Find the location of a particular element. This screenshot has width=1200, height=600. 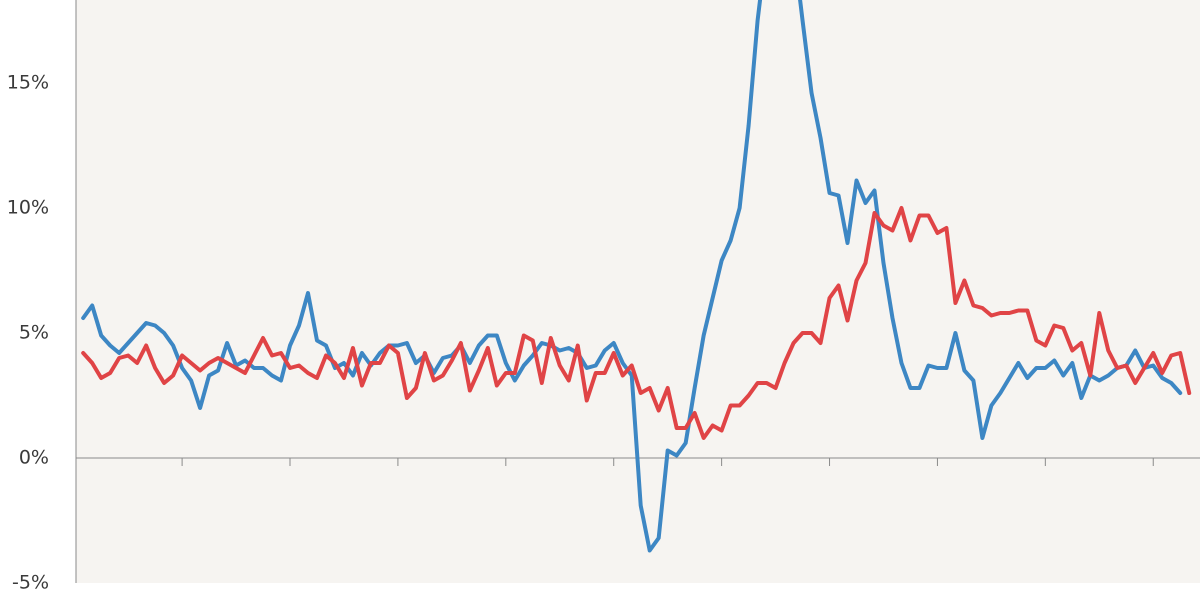

y-tick-label: 5% is located at coordinates (34, 333).